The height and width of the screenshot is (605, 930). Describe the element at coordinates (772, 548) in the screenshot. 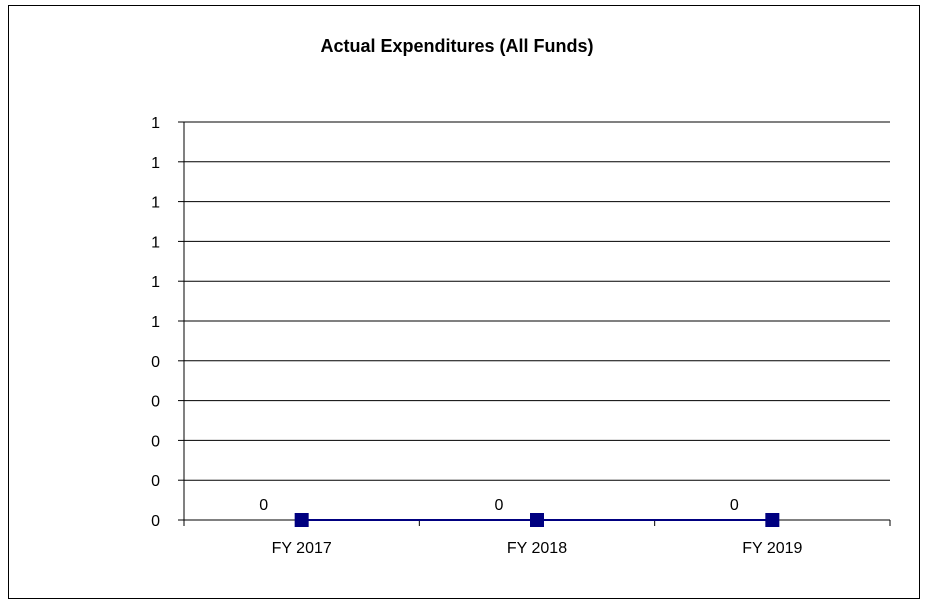

I see `x-axis-tick-label: FY 2019` at that location.